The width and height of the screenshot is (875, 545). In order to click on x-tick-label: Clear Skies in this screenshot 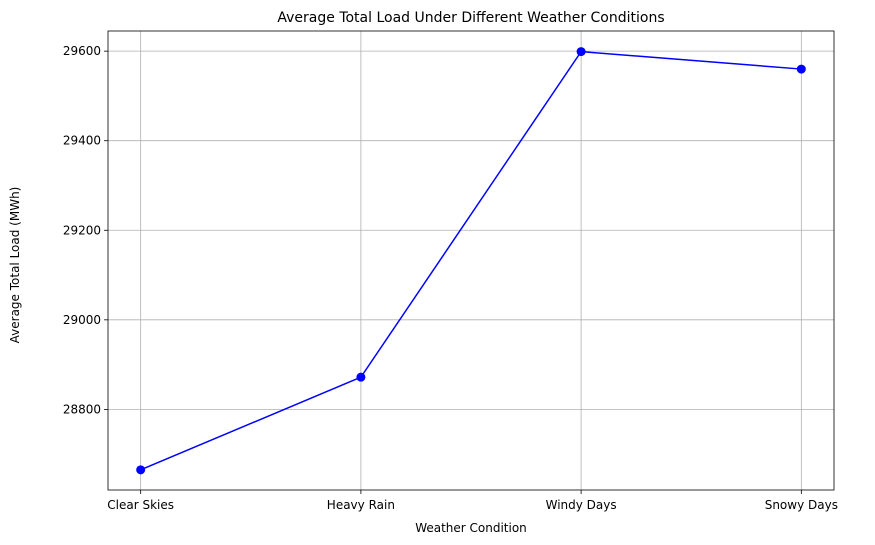, I will do `click(140, 505)`.